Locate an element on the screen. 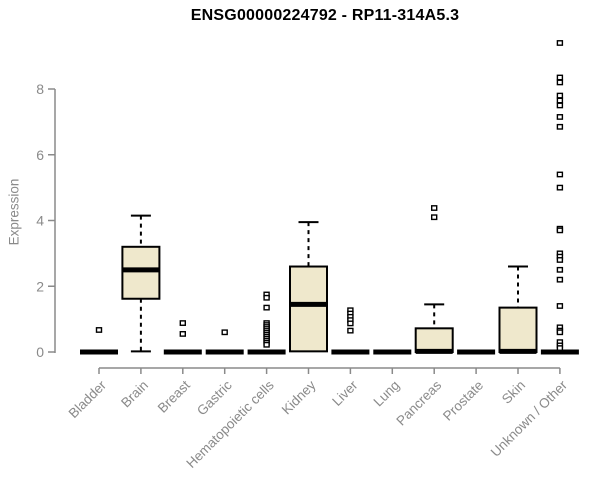  flat-box-breast is located at coordinates (182, 352).